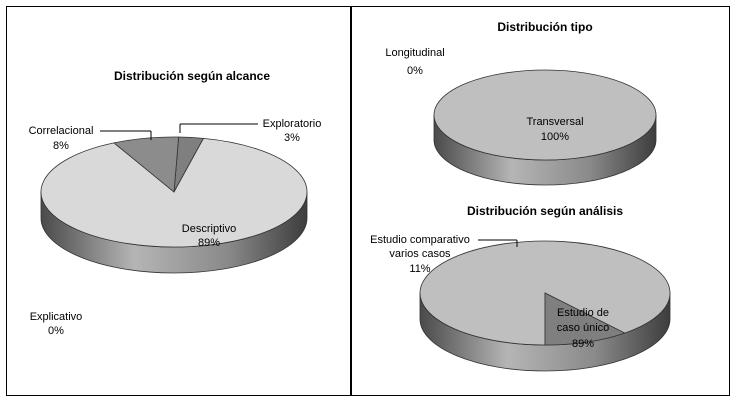  What do you see at coordinates (555, 137) in the screenshot?
I see `pct-transversal: 100%` at bounding box center [555, 137].